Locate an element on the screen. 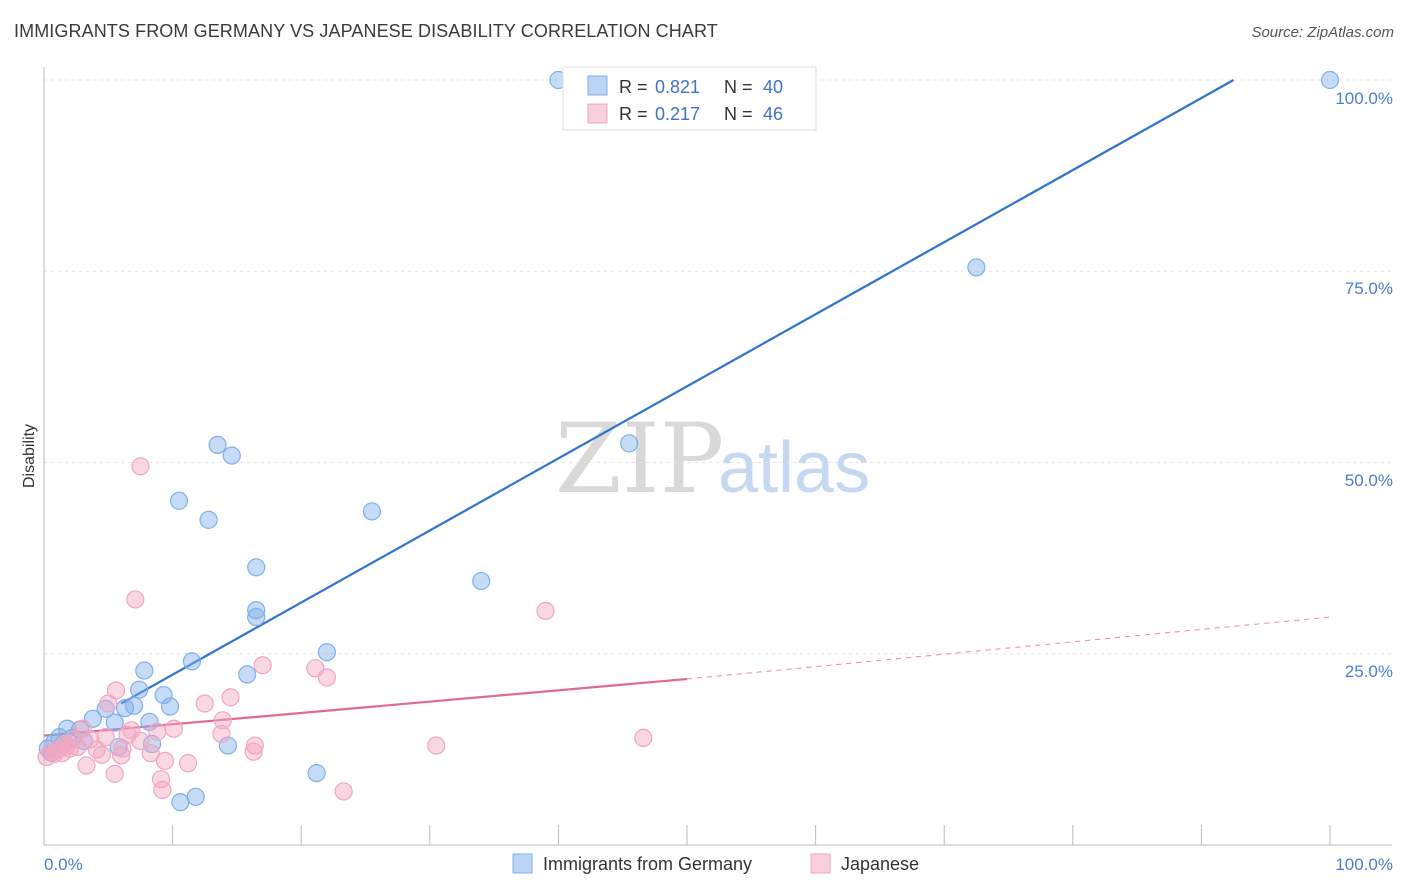 The image size is (1406, 892). y-tick-label-50: 50.0% is located at coordinates (1369, 480).